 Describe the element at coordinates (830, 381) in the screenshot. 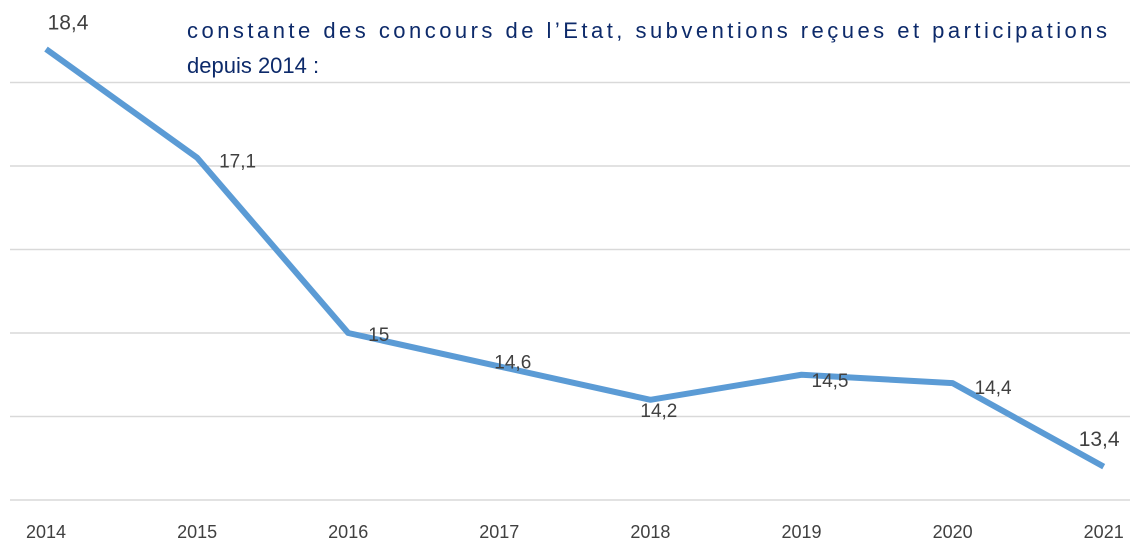

I see `data-label: 14,5` at that location.